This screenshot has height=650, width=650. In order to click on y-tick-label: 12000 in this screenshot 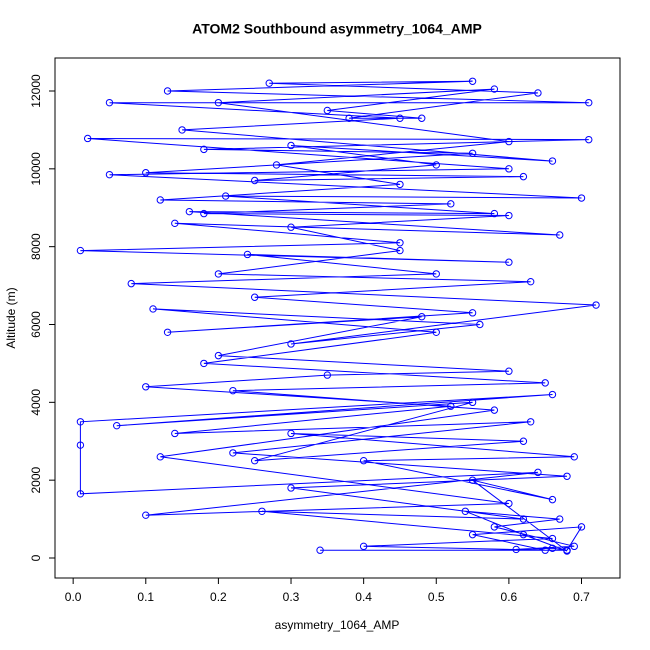, I will do `click(36, 91)`.